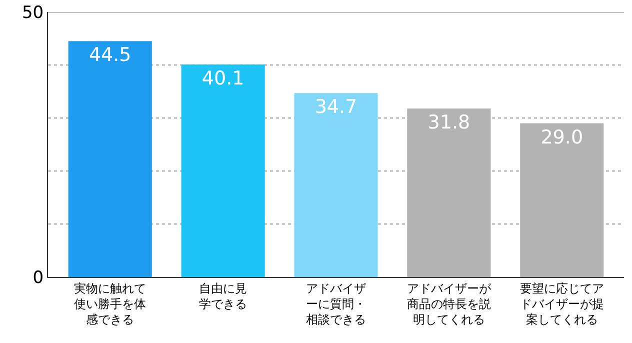 This screenshot has height=343, width=632. What do you see at coordinates (110, 304) in the screenshot?
I see `x-tick-label: 実物に触れて使い勝手を体感できる` at bounding box center [110, 304].